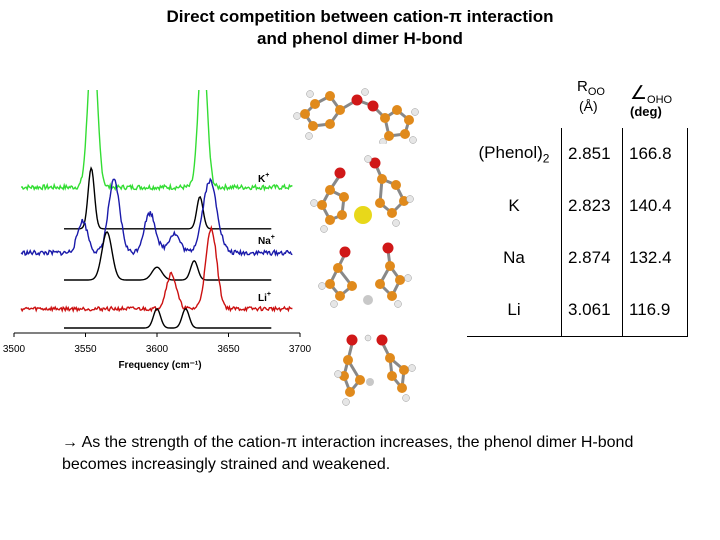  What do you see at coordinates (655, 154) in the screenshot?
I see `angle-value: 166.8` at bounding box center [655, 154].